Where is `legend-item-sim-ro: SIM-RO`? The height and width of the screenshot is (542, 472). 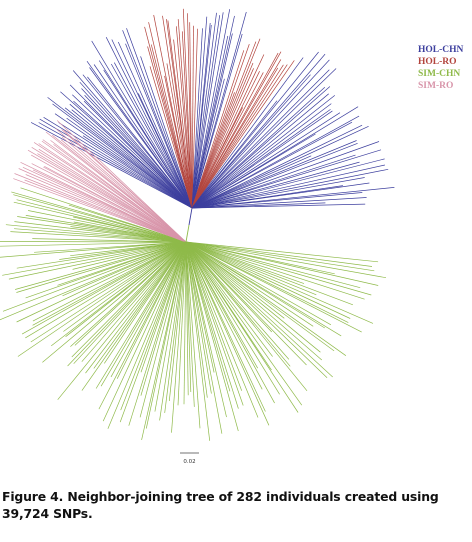
legend-item-sim-ro: SIM-RO is located at coordinates (436, 86).